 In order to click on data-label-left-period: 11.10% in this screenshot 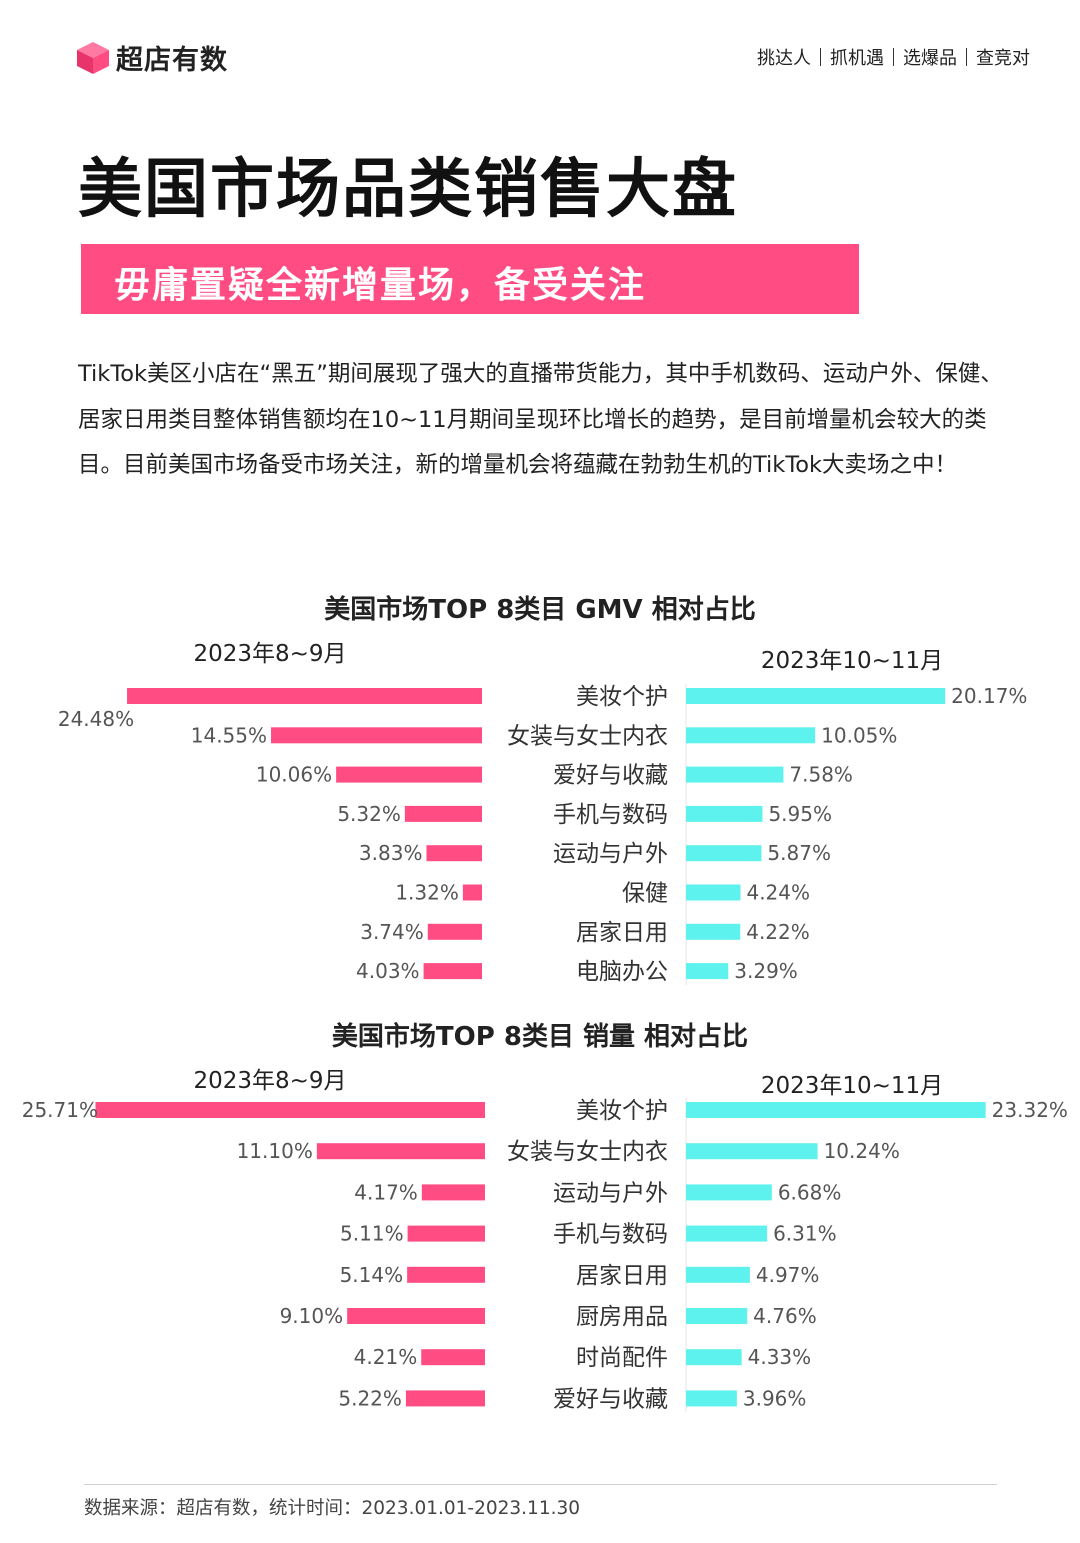, I will do `click(275, 1151)`.